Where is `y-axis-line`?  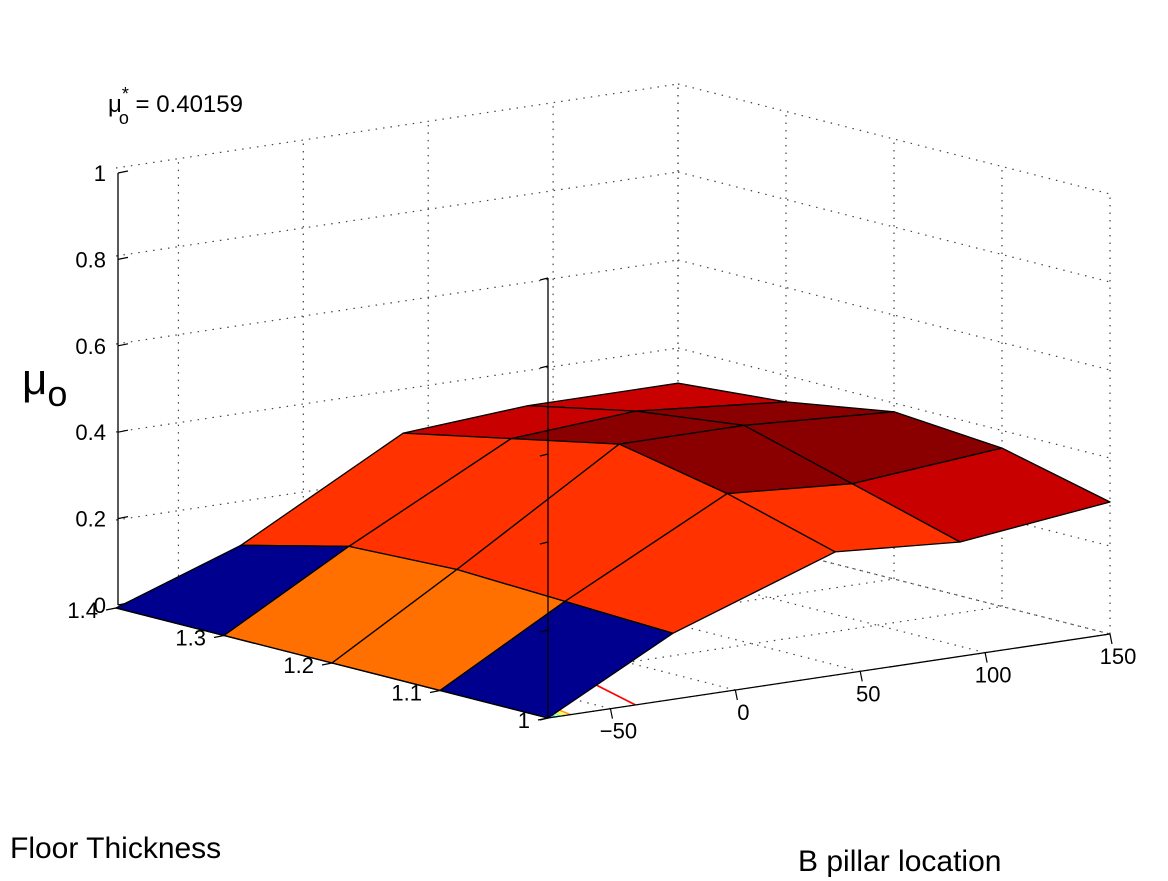
y-axis-line is located at coordinates (829, 676).